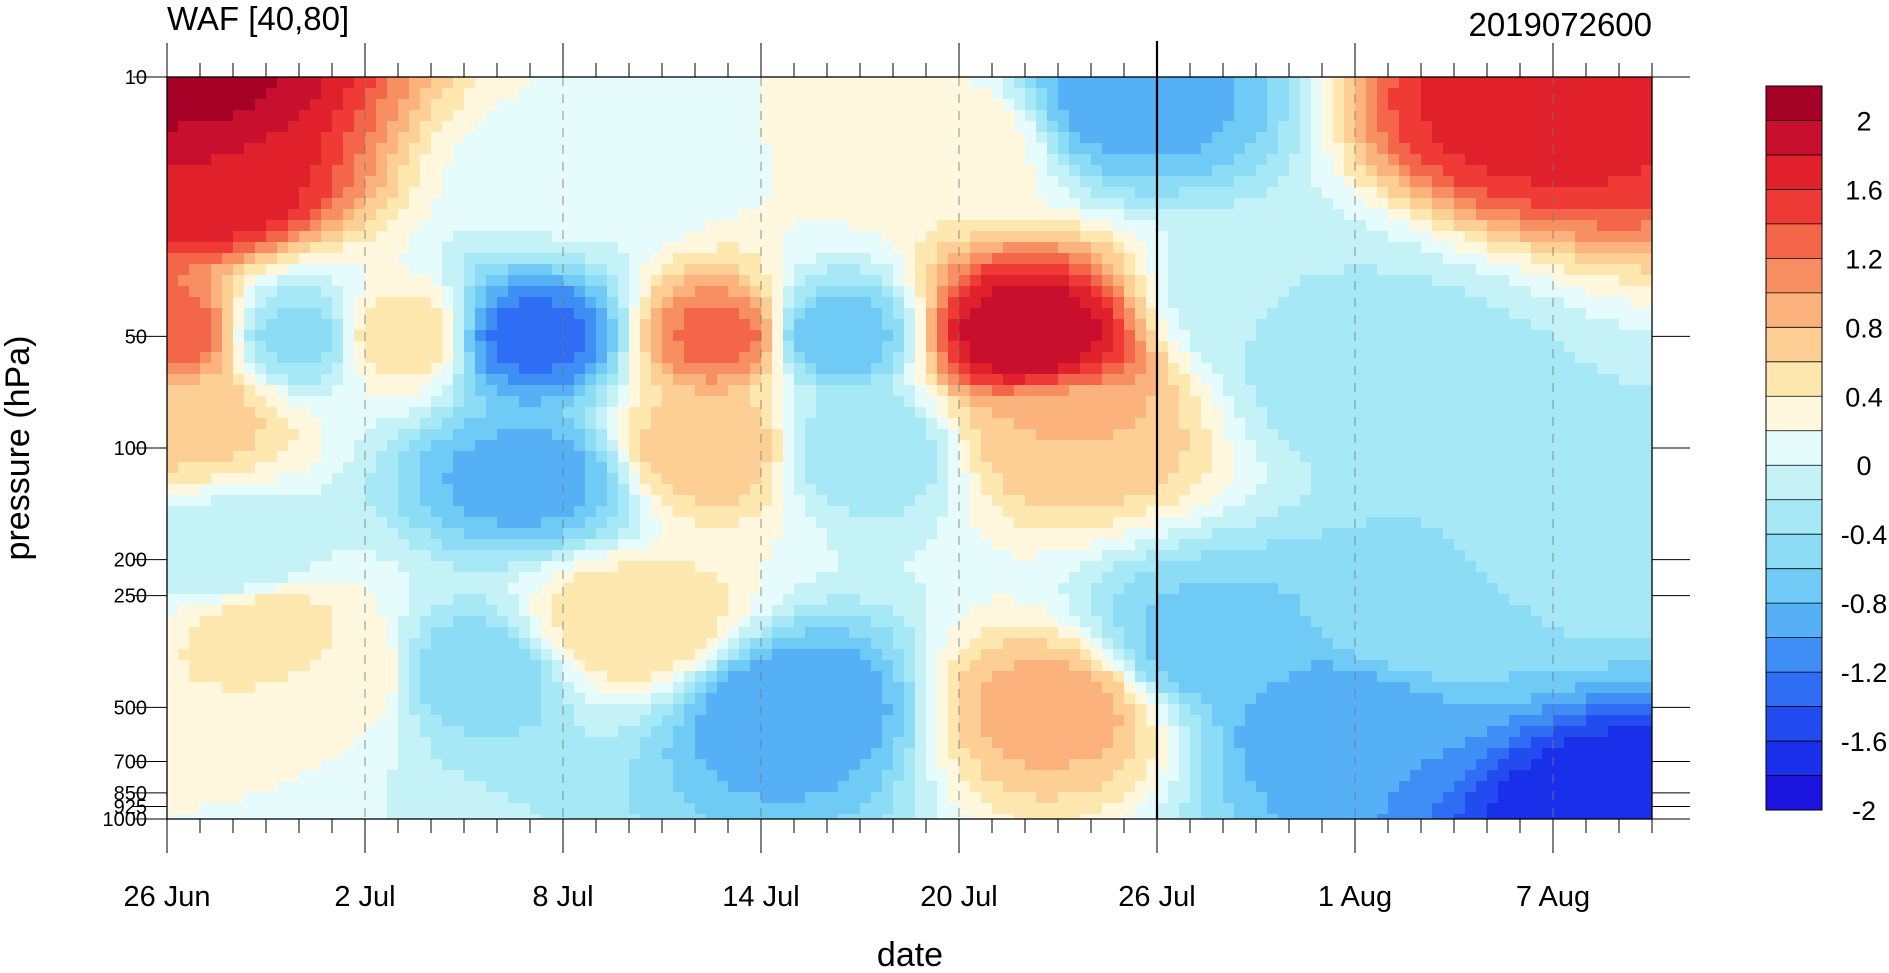 This screenshot has height=973, width=1889. Describe the element at coordinates (855, 248) in the screenshot. I see `field-cell-2087` at that location.